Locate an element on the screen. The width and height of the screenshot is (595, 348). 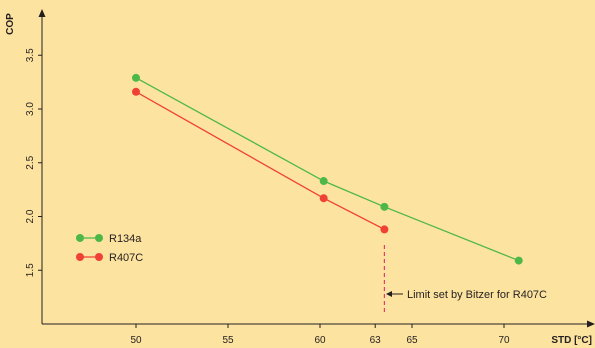
x-tick-label: 60 is located at coordinates (320, 340).